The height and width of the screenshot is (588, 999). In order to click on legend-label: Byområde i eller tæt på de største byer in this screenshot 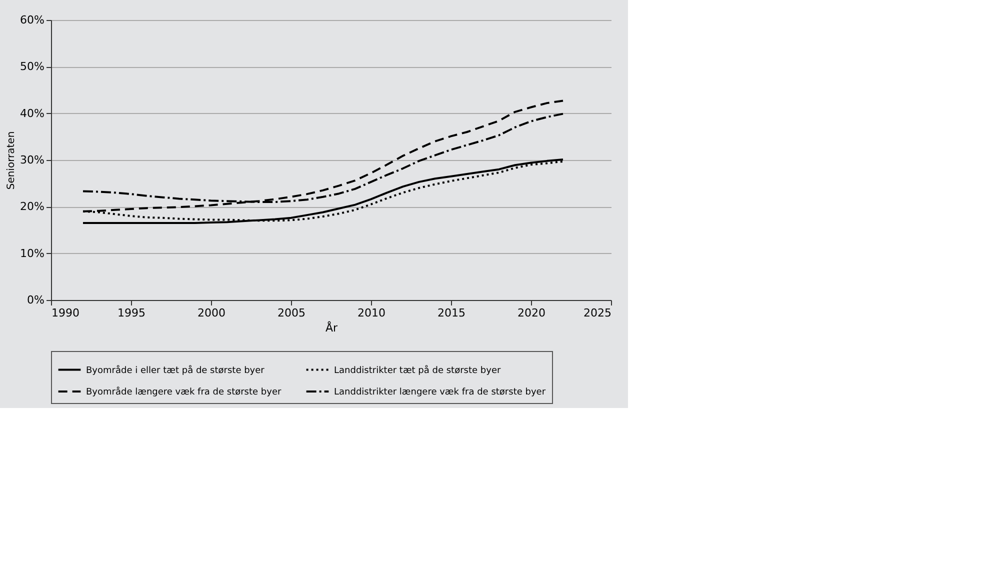, I will do `click(175, 370)`.